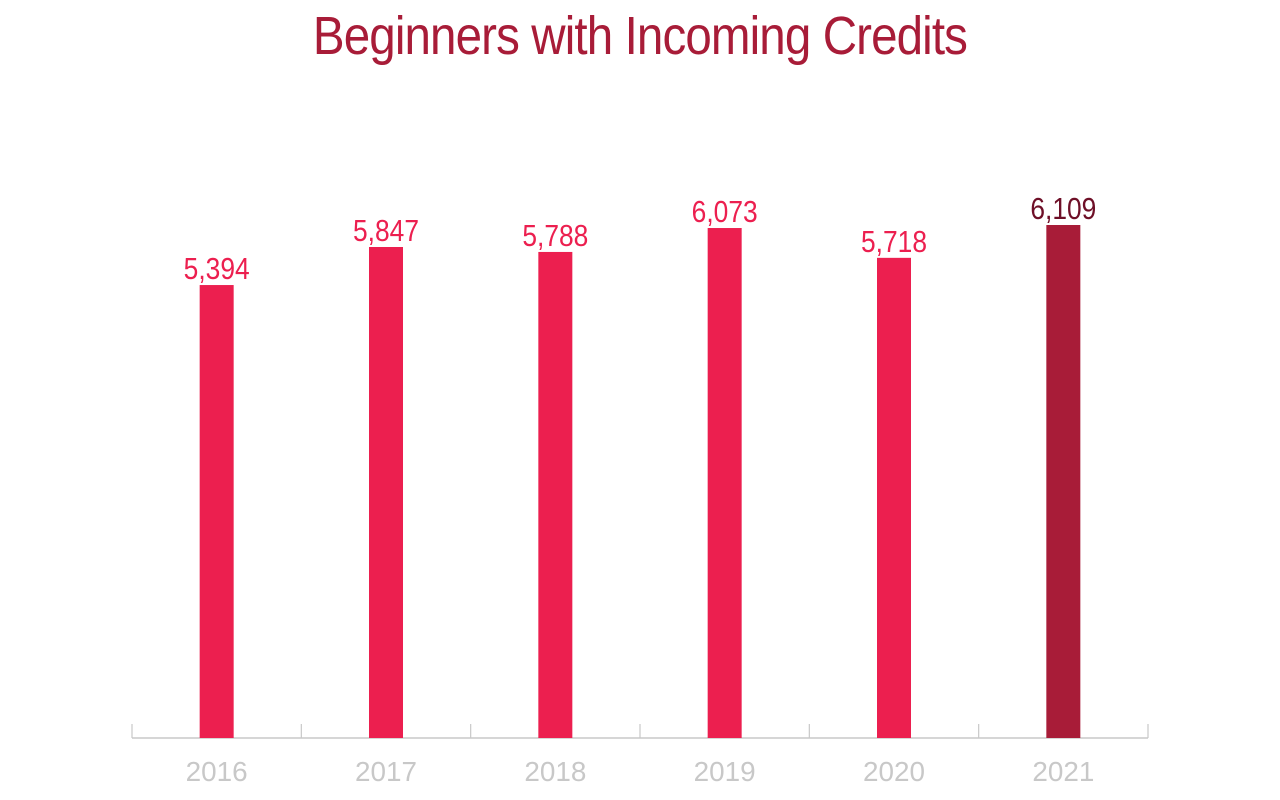 The height and width of the screenshot is (800, 1280). Describe the element at coordinates (894, 771) in the screenshot. I see `x-tick-label-2020: 2020` at that location.